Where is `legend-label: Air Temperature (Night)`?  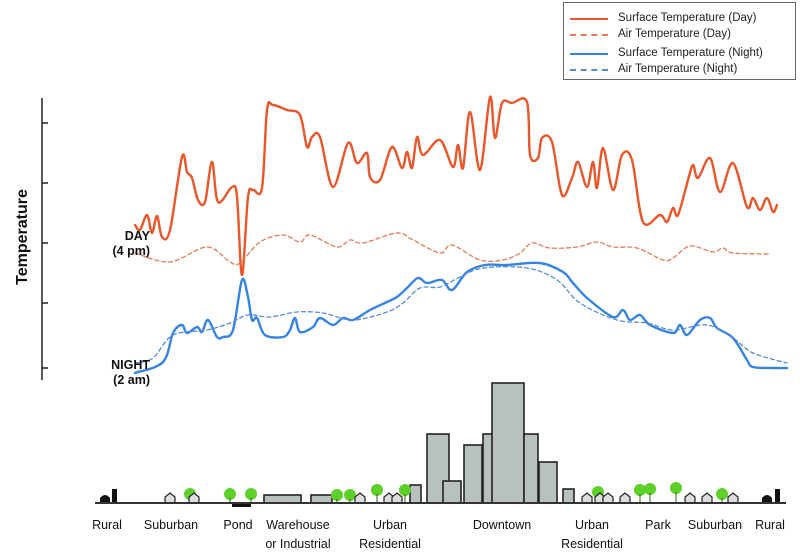
legend-label: Air Temperature (Night) is located at coordinates (678, 69).